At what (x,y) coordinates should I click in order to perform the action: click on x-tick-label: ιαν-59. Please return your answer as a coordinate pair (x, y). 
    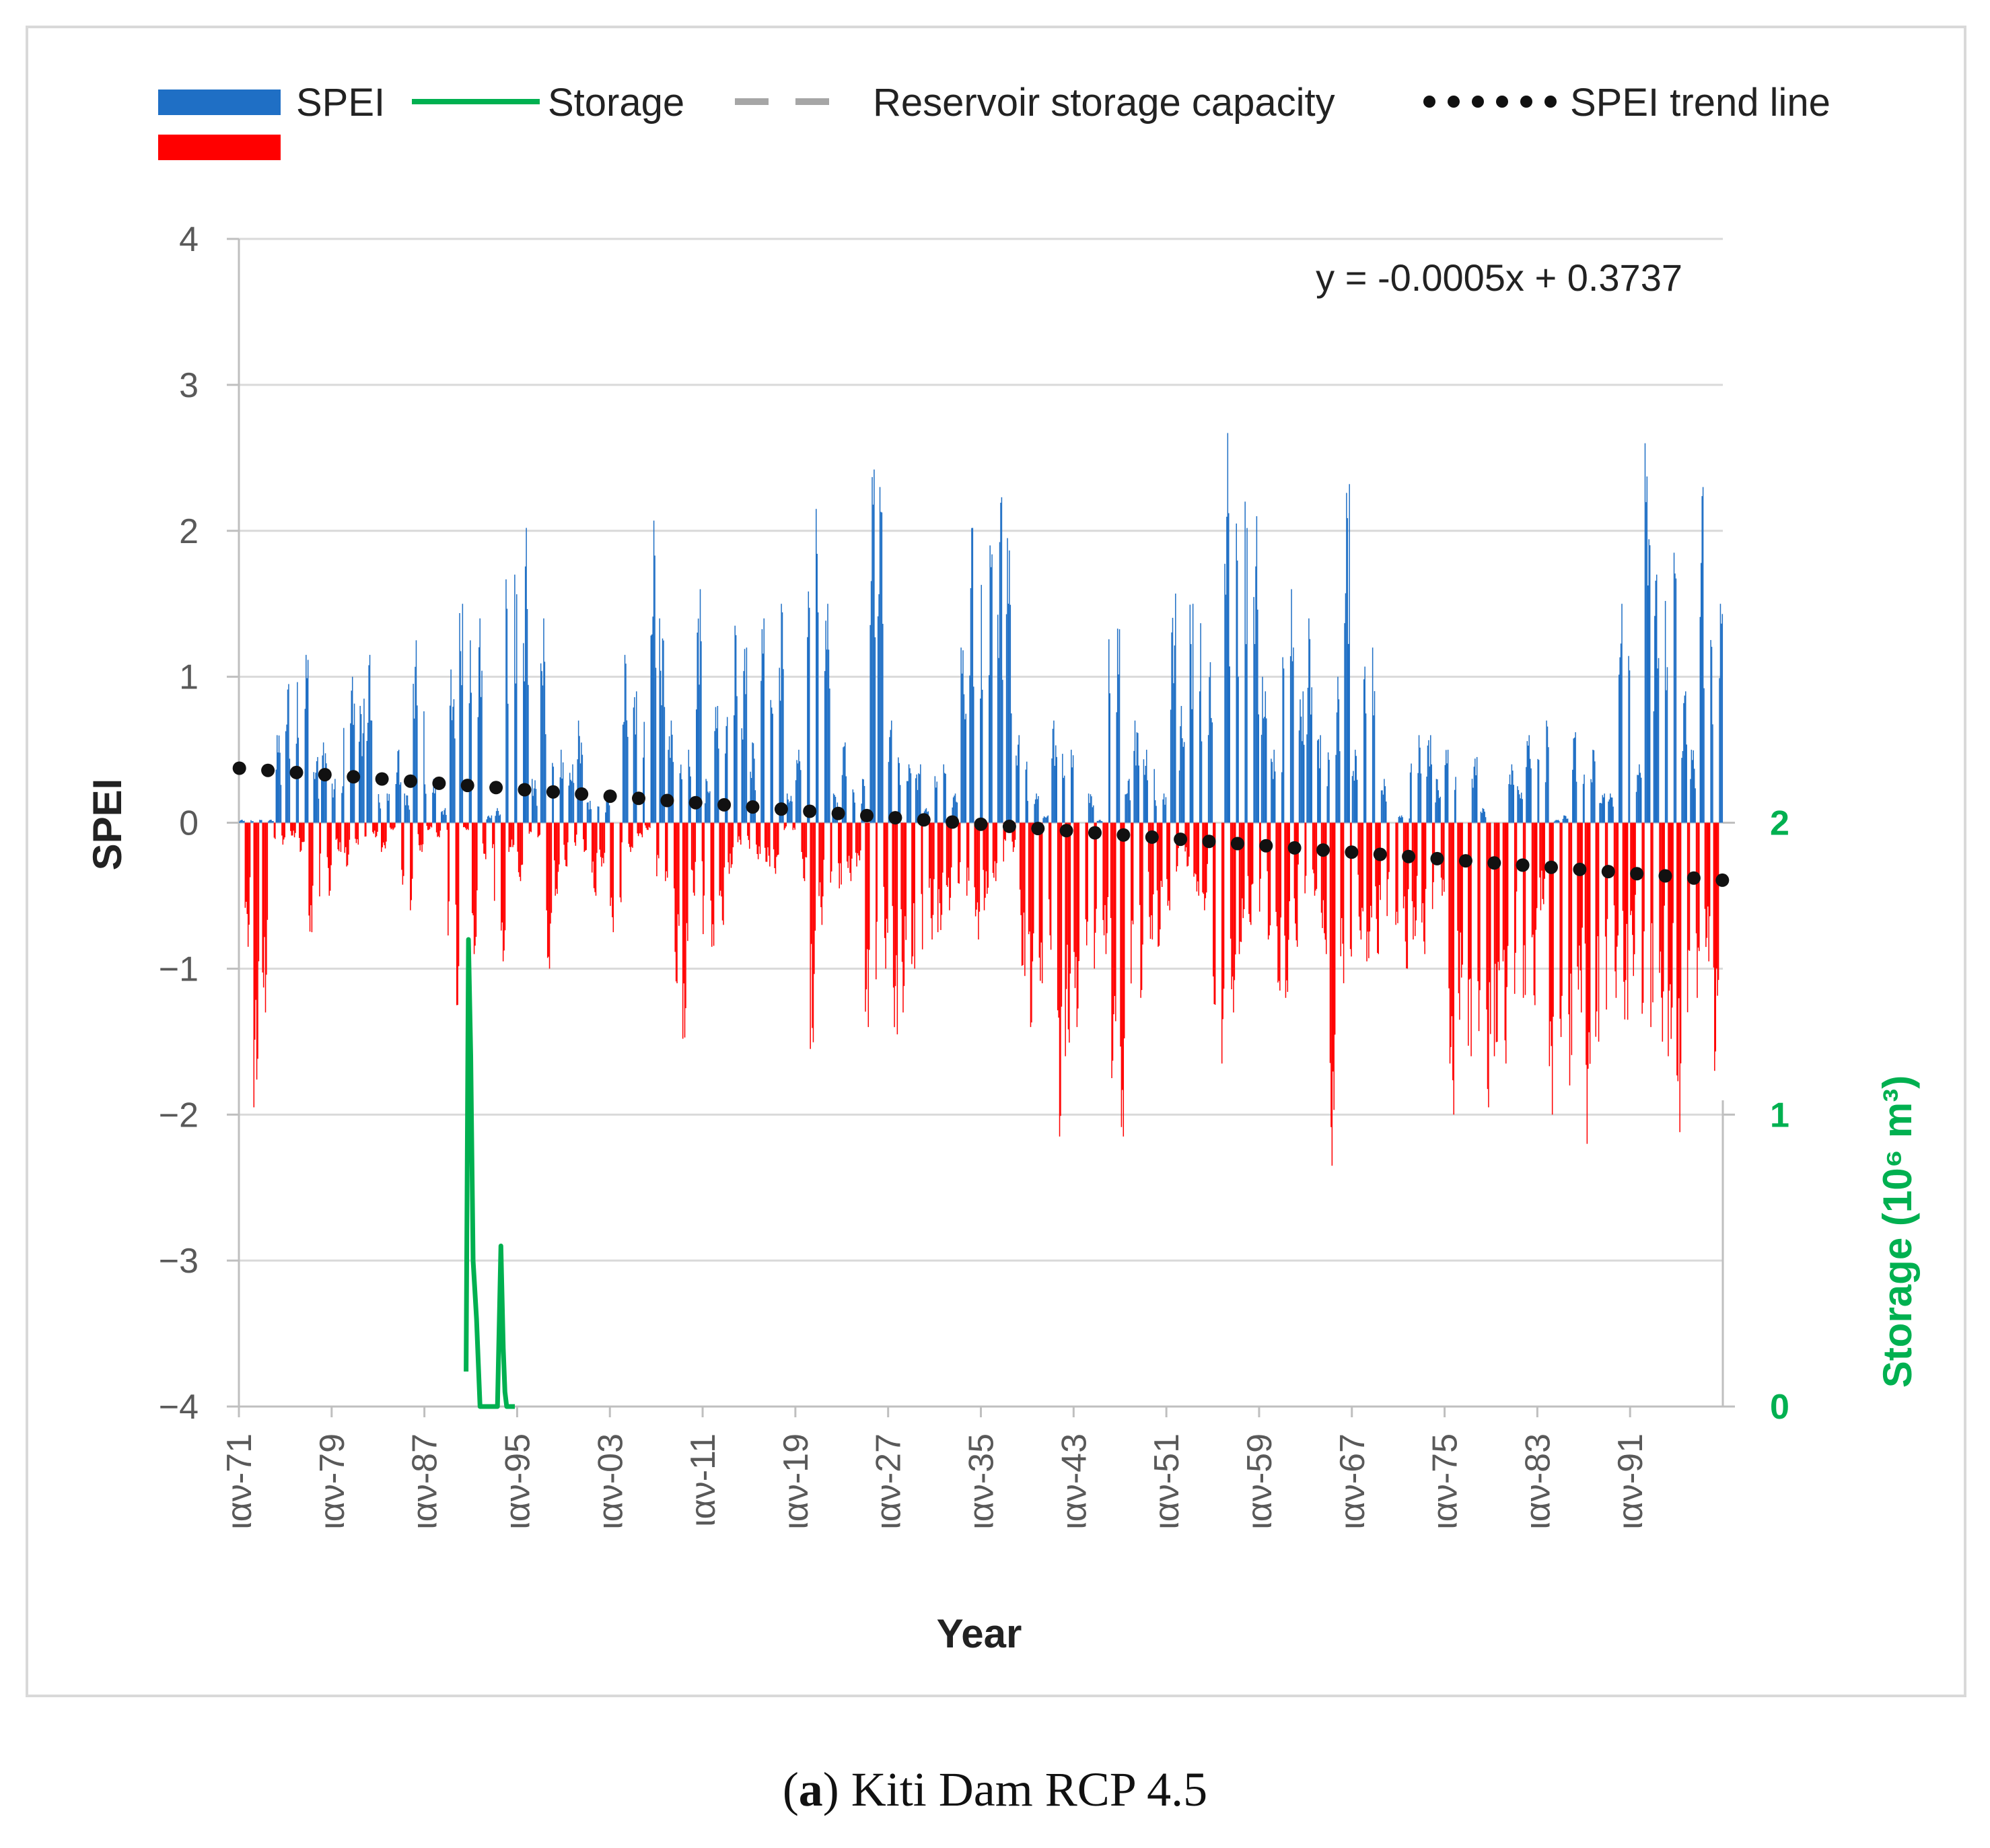
    Looking at the image, I should click on (1260, 1481).